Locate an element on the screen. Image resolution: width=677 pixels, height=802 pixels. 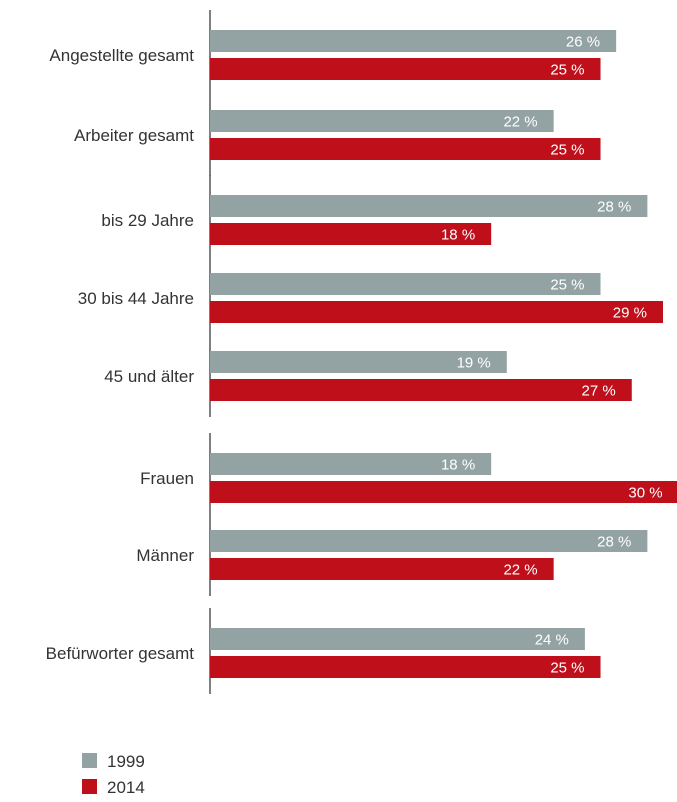
legend-label: 2014 is located at coordinates (126, 787).